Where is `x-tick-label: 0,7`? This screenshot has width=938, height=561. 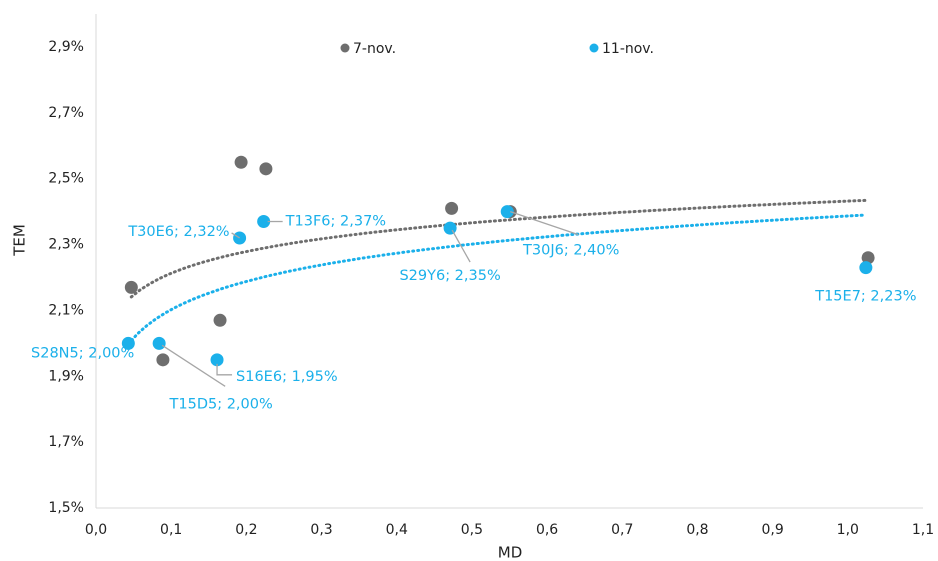
x-tick-label: 0,7 is located at coordinates (622, 530).